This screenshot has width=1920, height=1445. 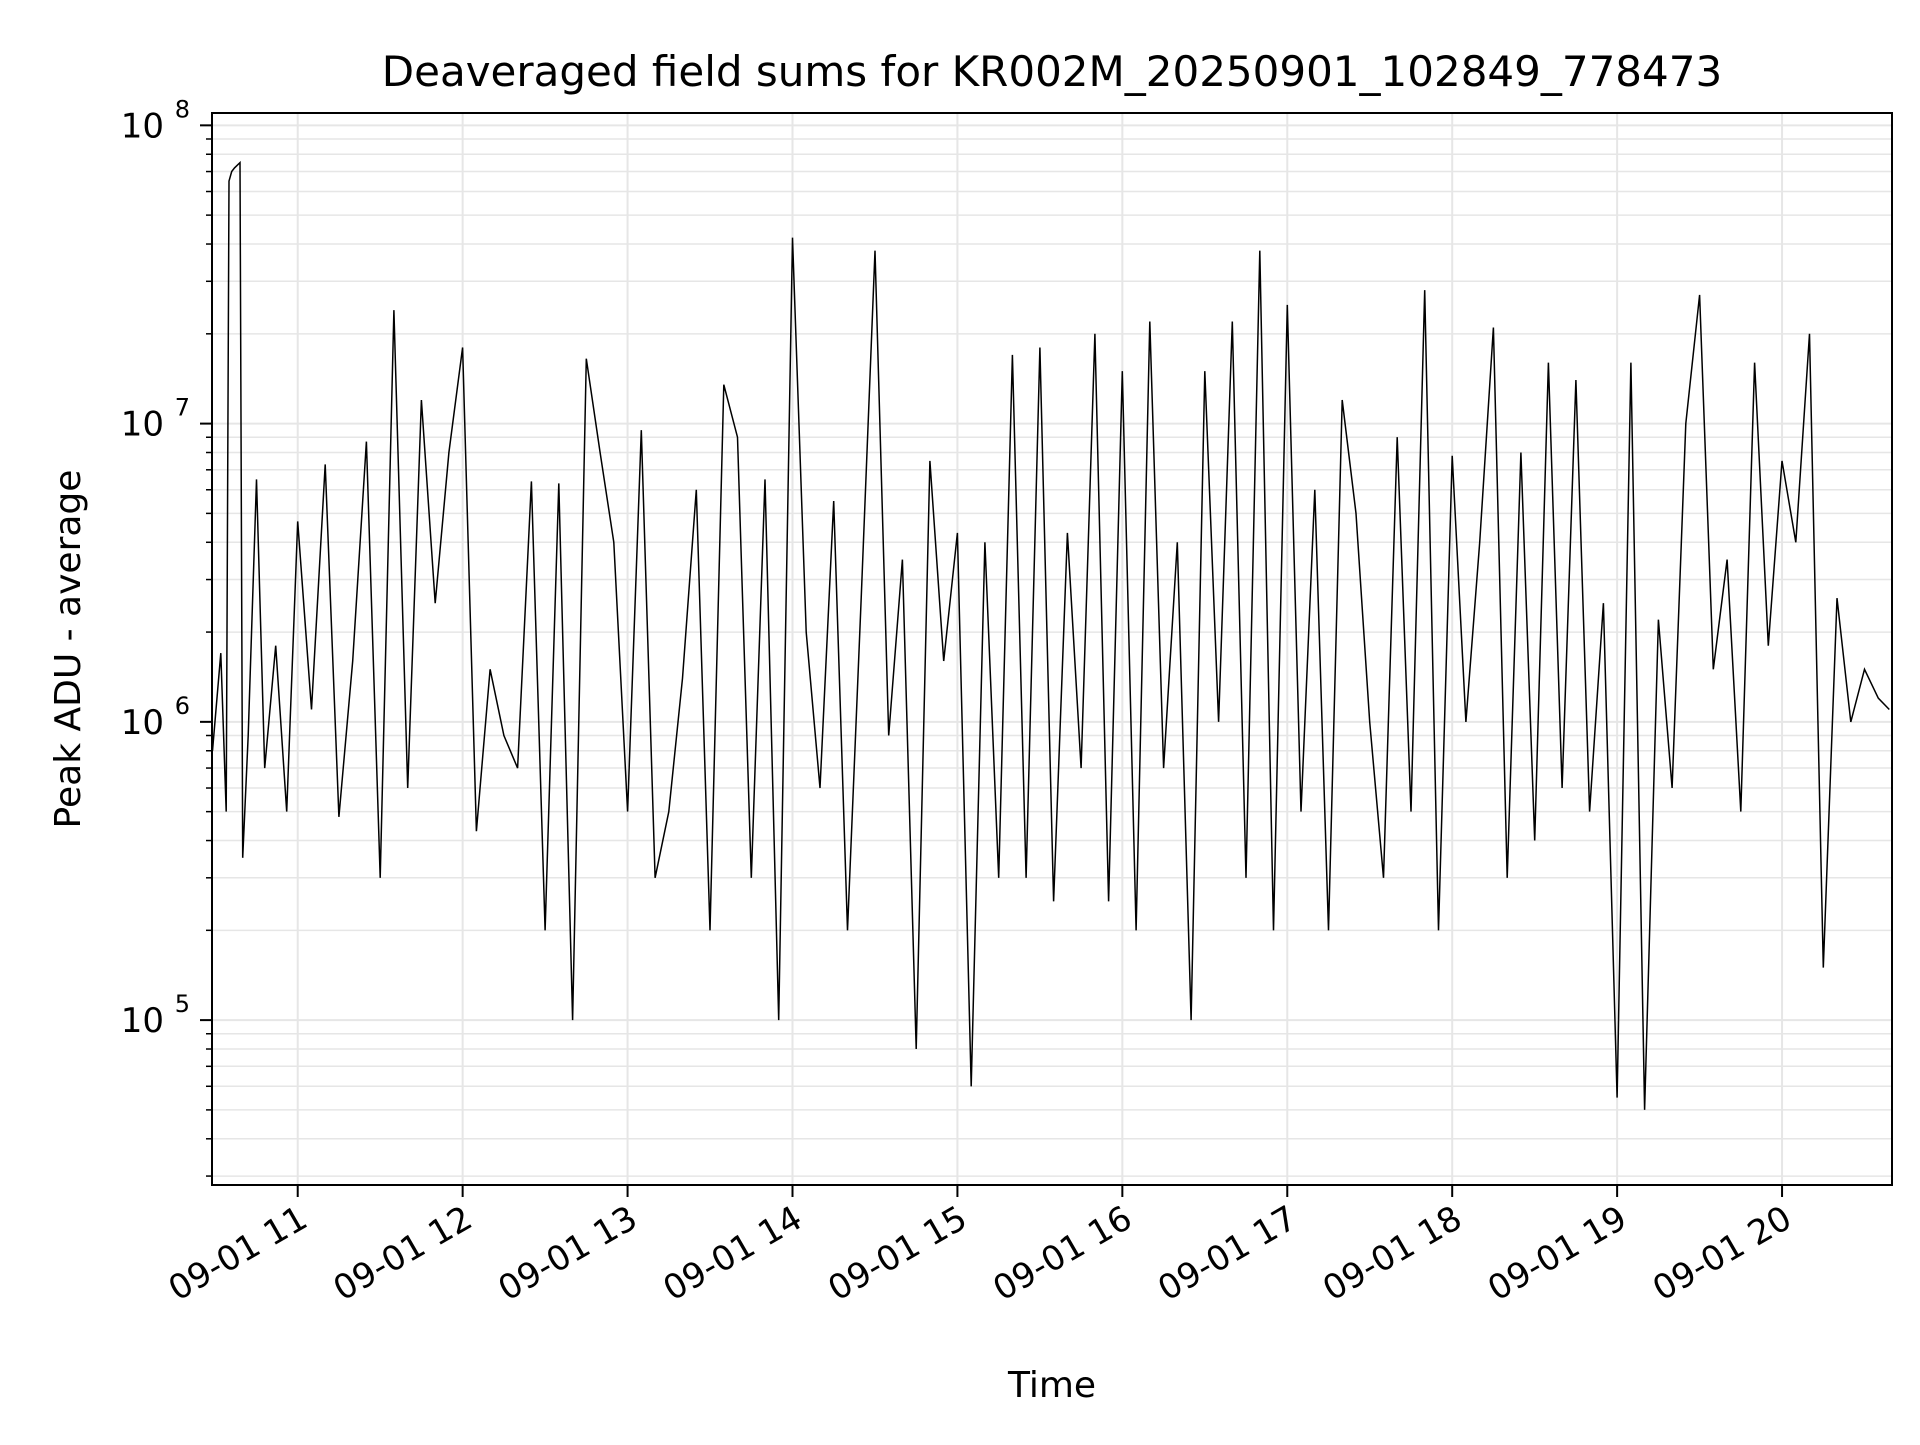 I want to click on y-tick-exponent: 5, so click(x=182, y=1004).